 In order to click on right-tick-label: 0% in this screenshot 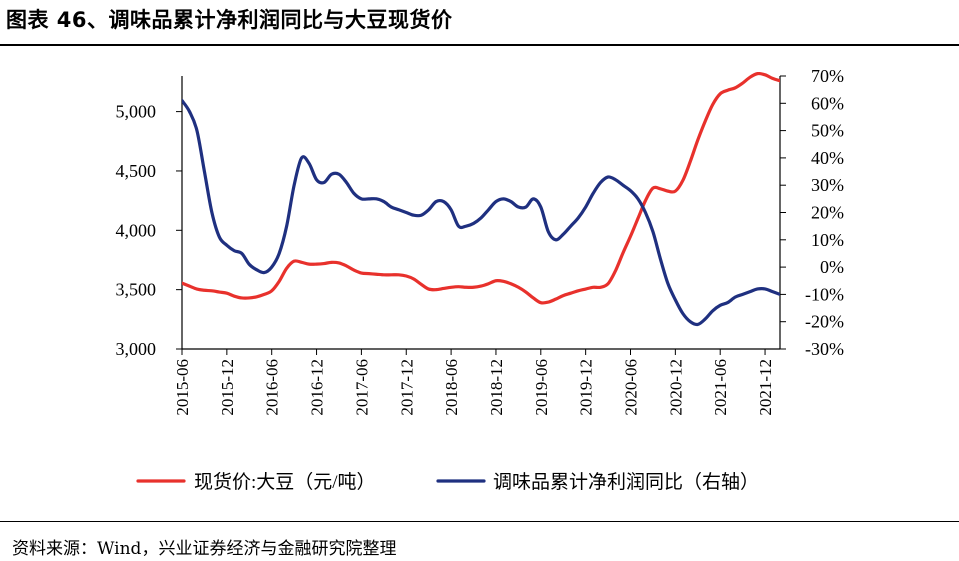, I will do `click(832, 267)`.